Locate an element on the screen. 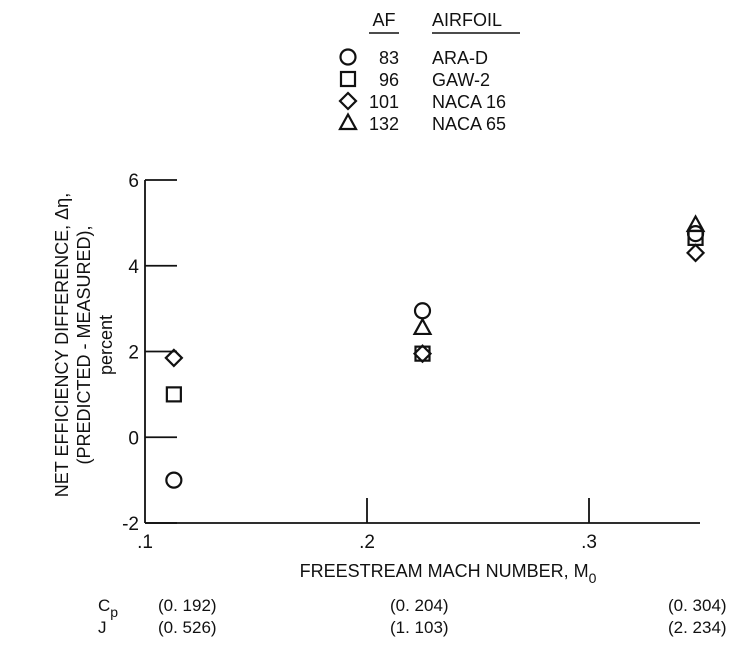 Image resolution: width=741 pixels, height=650 pixels. legend-airfoil-name: ARA-D is located at coordinates (460, 58).